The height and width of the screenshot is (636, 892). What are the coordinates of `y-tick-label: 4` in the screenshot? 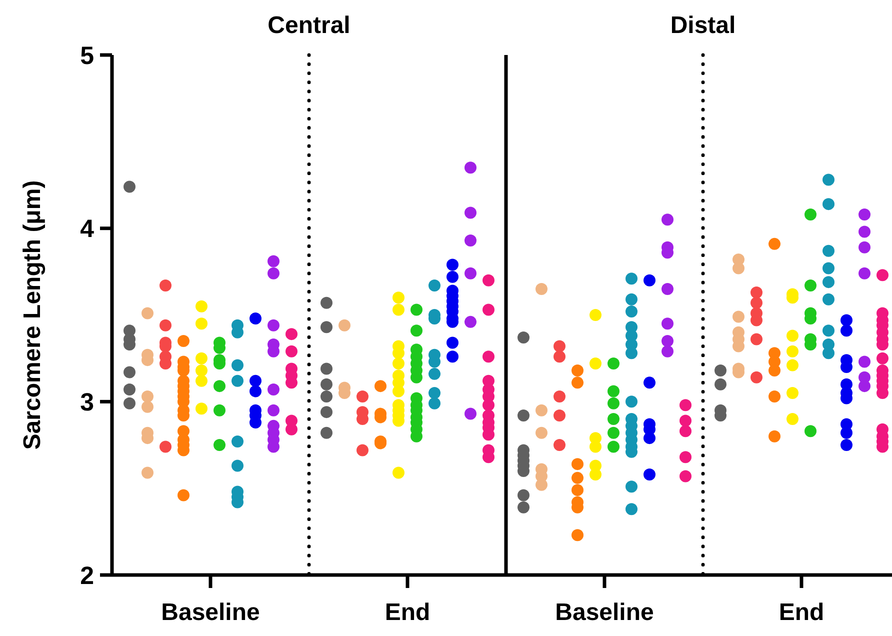 It's located at (87, 229).